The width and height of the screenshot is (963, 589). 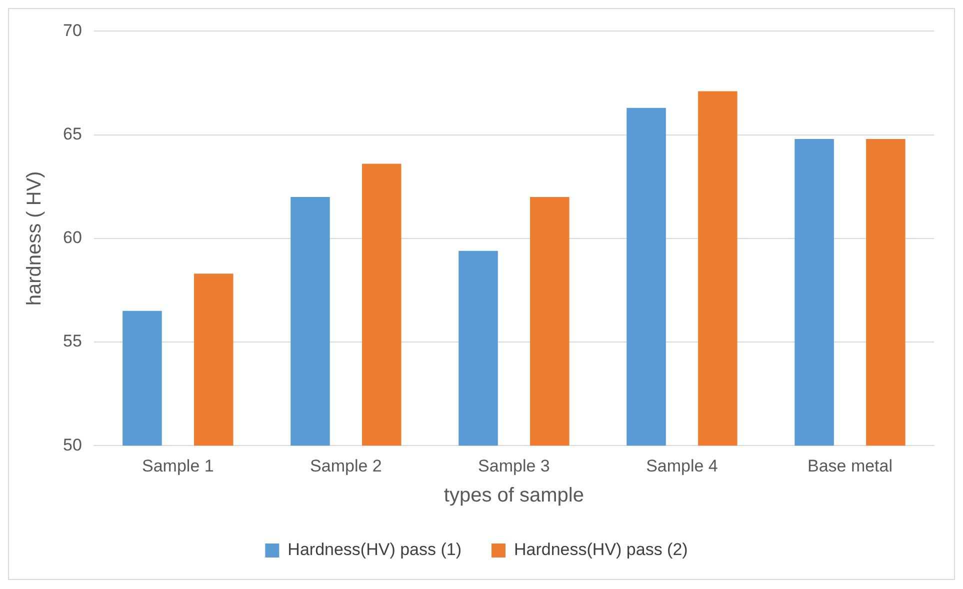 What do you see at coordinates (72, 30) in the screenshot?
I see `y-tick-label: 70` at bounding box center [72, 30].